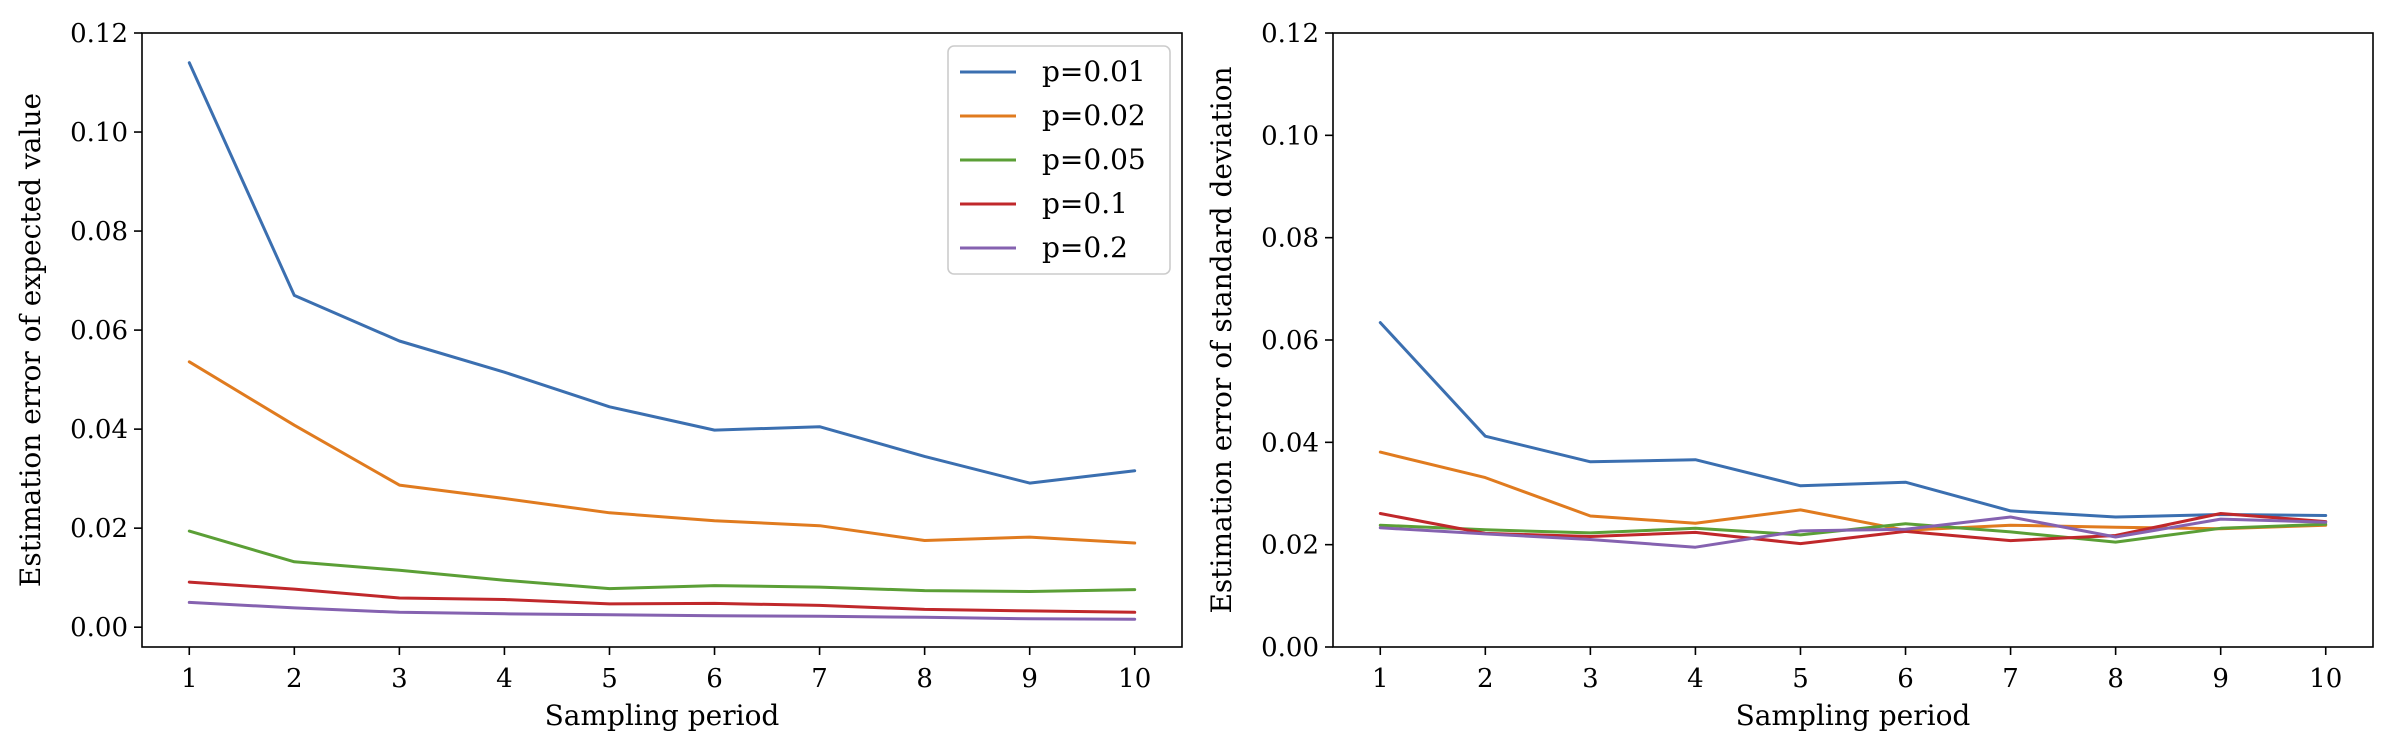  I want to click on legend: p=0.01 p=0.02 p=0.05 p=0.1 p=0.2, so click(1059, 160).